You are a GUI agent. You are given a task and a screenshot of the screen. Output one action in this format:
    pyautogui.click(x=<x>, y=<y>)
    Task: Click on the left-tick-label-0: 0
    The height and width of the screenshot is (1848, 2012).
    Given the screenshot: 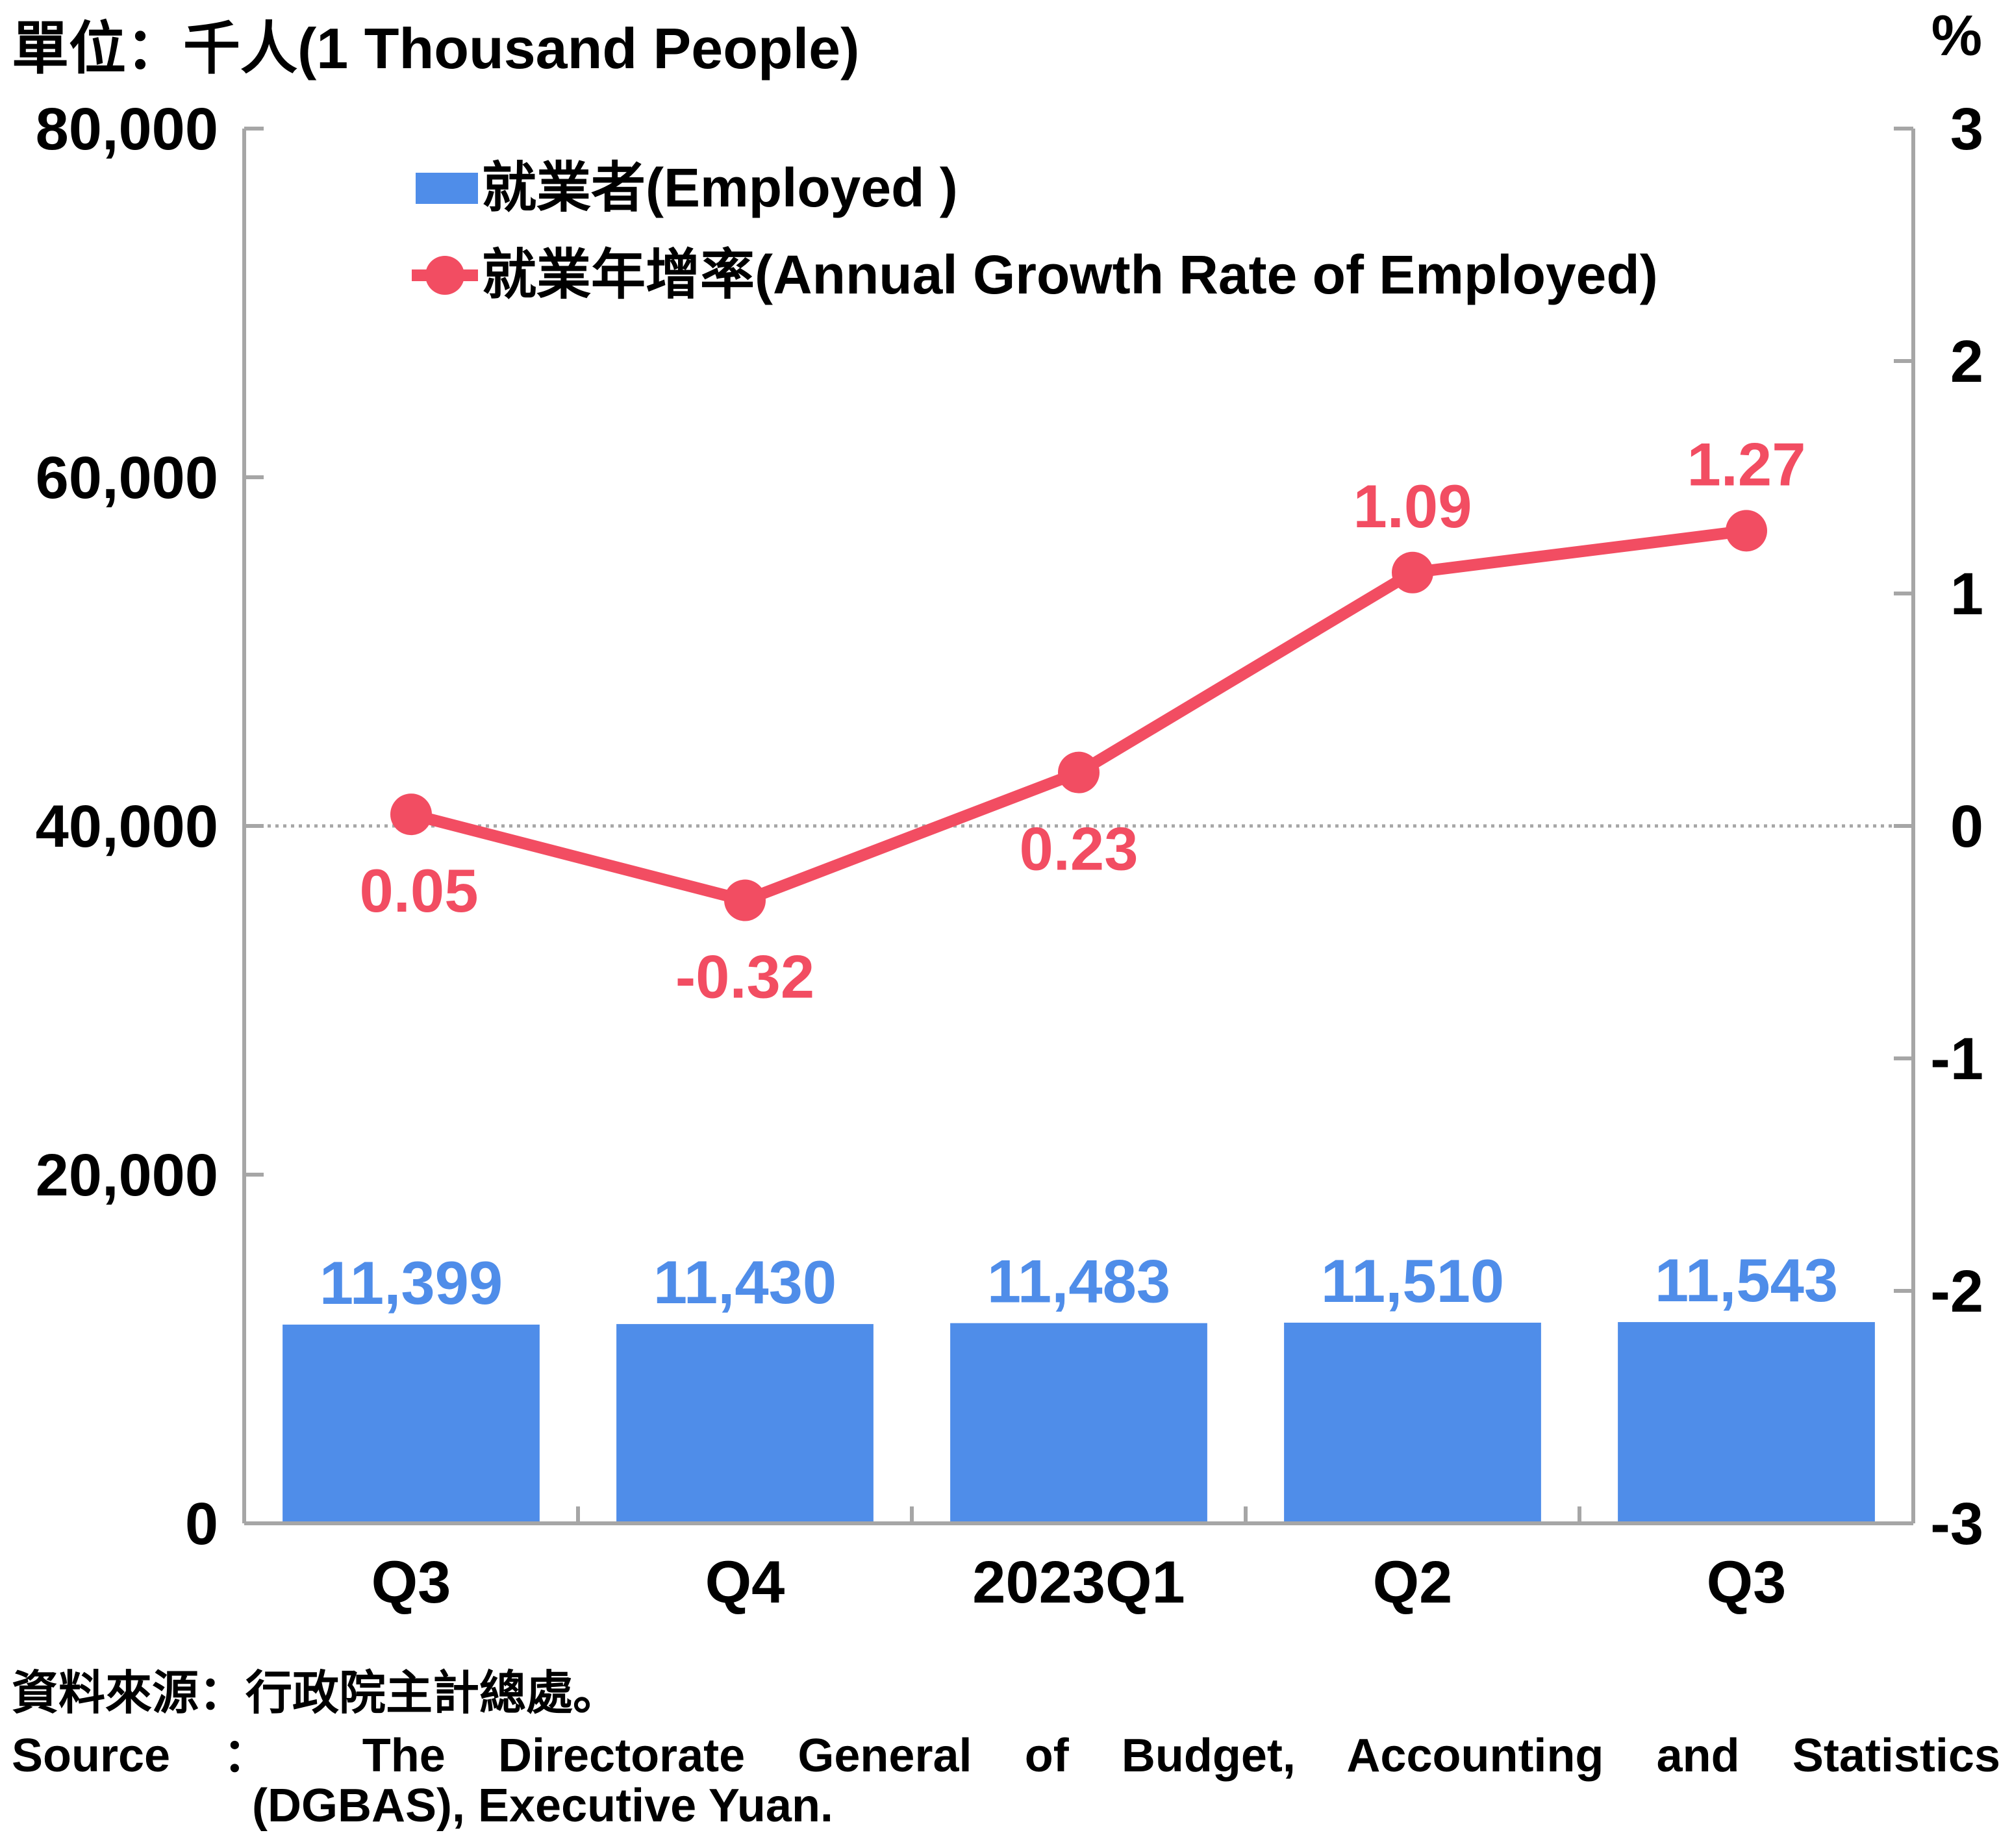 What is the action you would take?
    pyautogui.click(x=201, y=1524)
    